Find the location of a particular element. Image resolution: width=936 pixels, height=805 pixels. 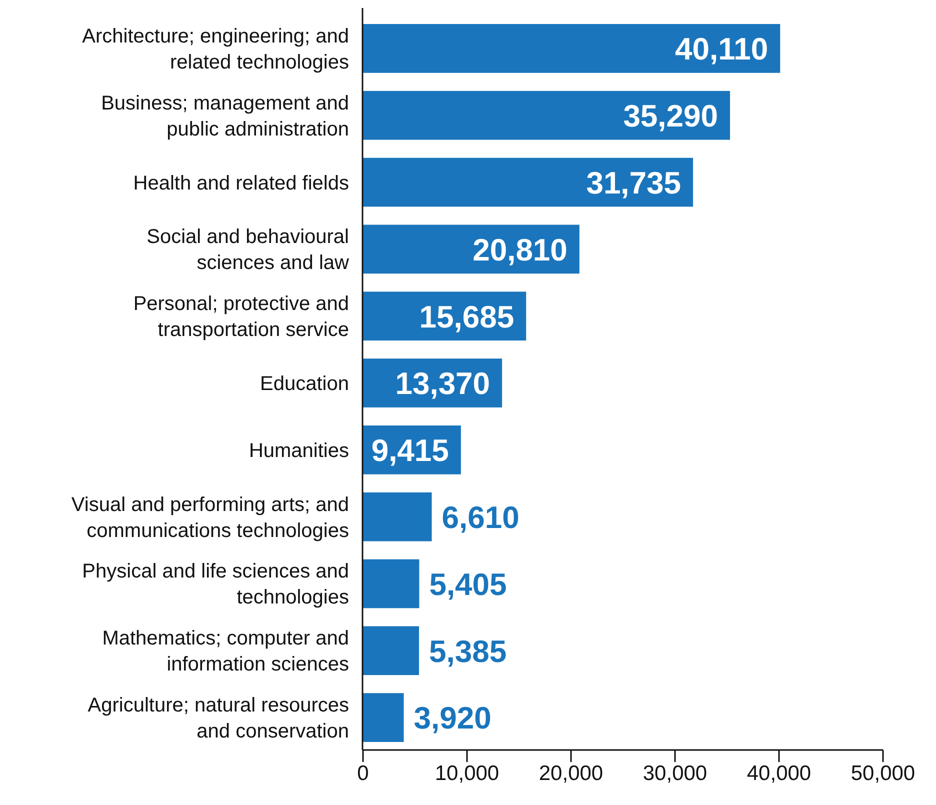

y-tick-label: Humanities is located at coordinates (298, 451).